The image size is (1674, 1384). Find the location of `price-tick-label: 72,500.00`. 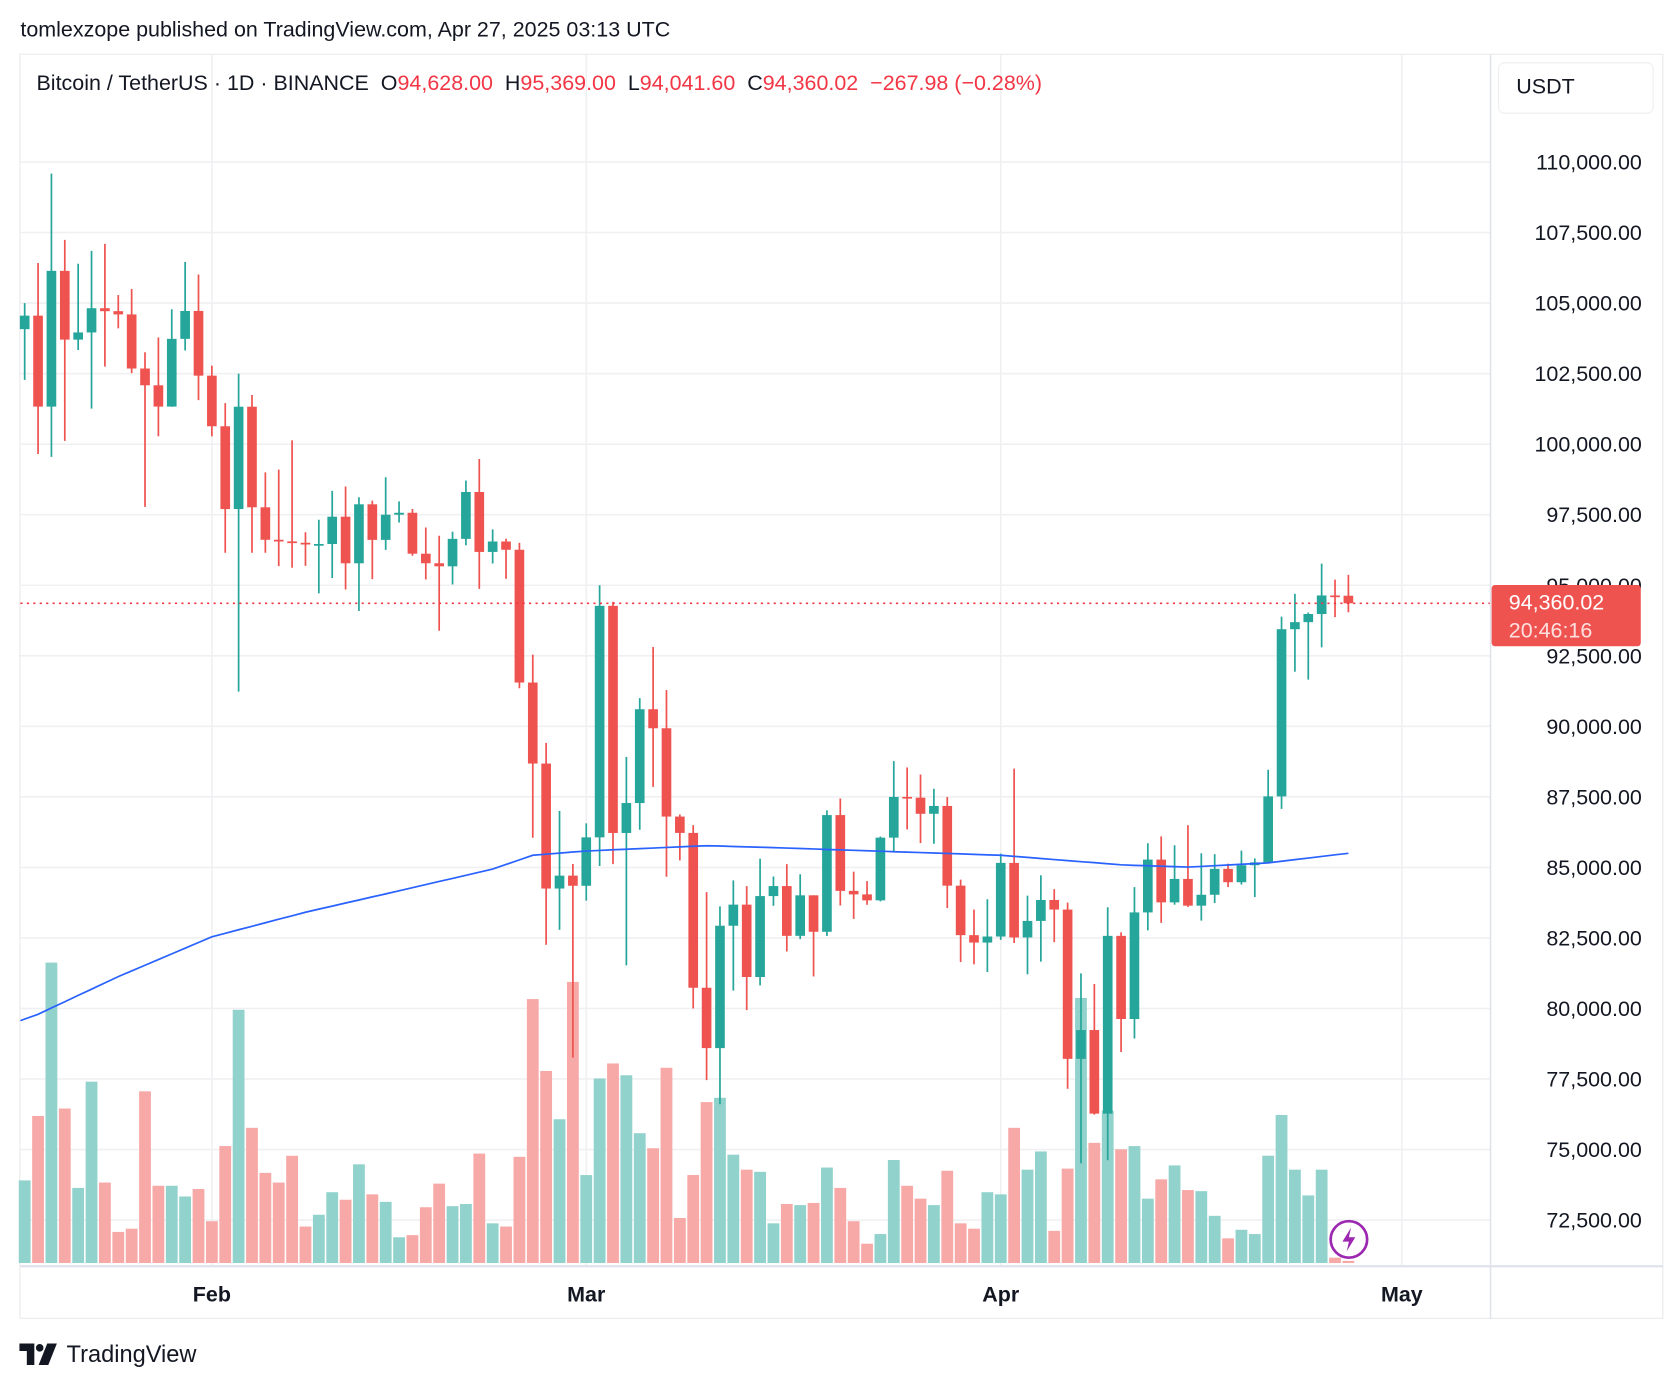

price-tick-label: 72,500.00 is located at coordinates (1594, 1221).